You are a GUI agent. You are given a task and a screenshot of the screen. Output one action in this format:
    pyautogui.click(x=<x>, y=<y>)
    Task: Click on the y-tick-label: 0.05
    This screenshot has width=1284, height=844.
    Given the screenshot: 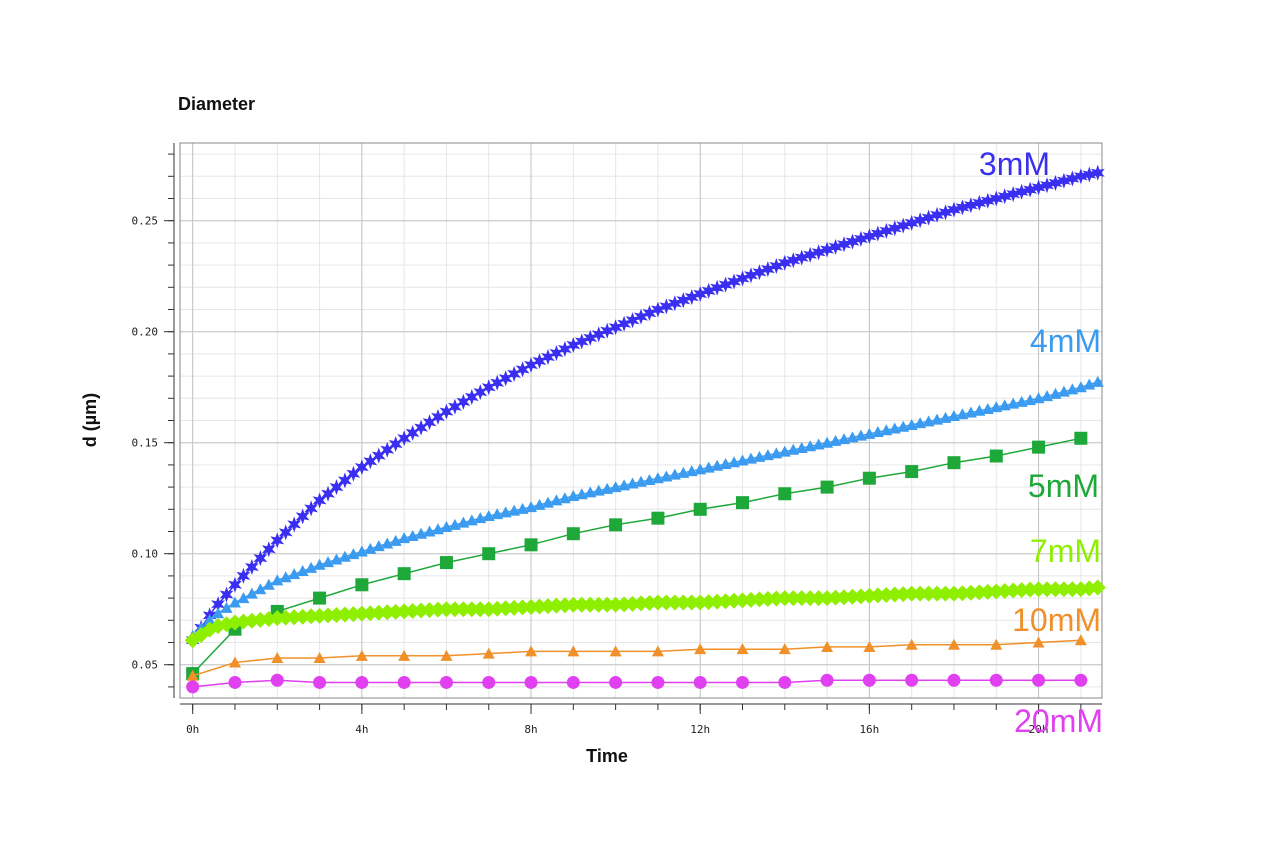 What is the action you would take?
    pyautogui.click(x=145, y=665)
    